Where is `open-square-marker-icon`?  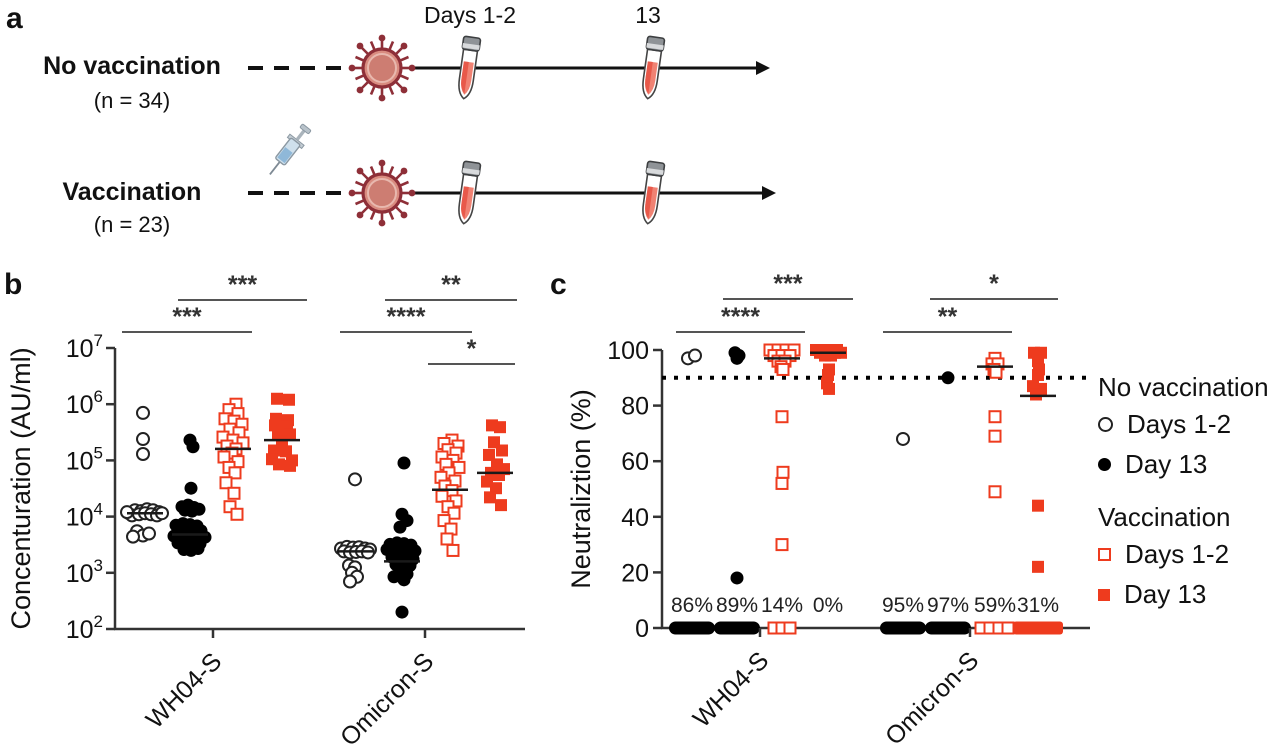
open-square-marker-icon is located at coordinates (1104, 554).